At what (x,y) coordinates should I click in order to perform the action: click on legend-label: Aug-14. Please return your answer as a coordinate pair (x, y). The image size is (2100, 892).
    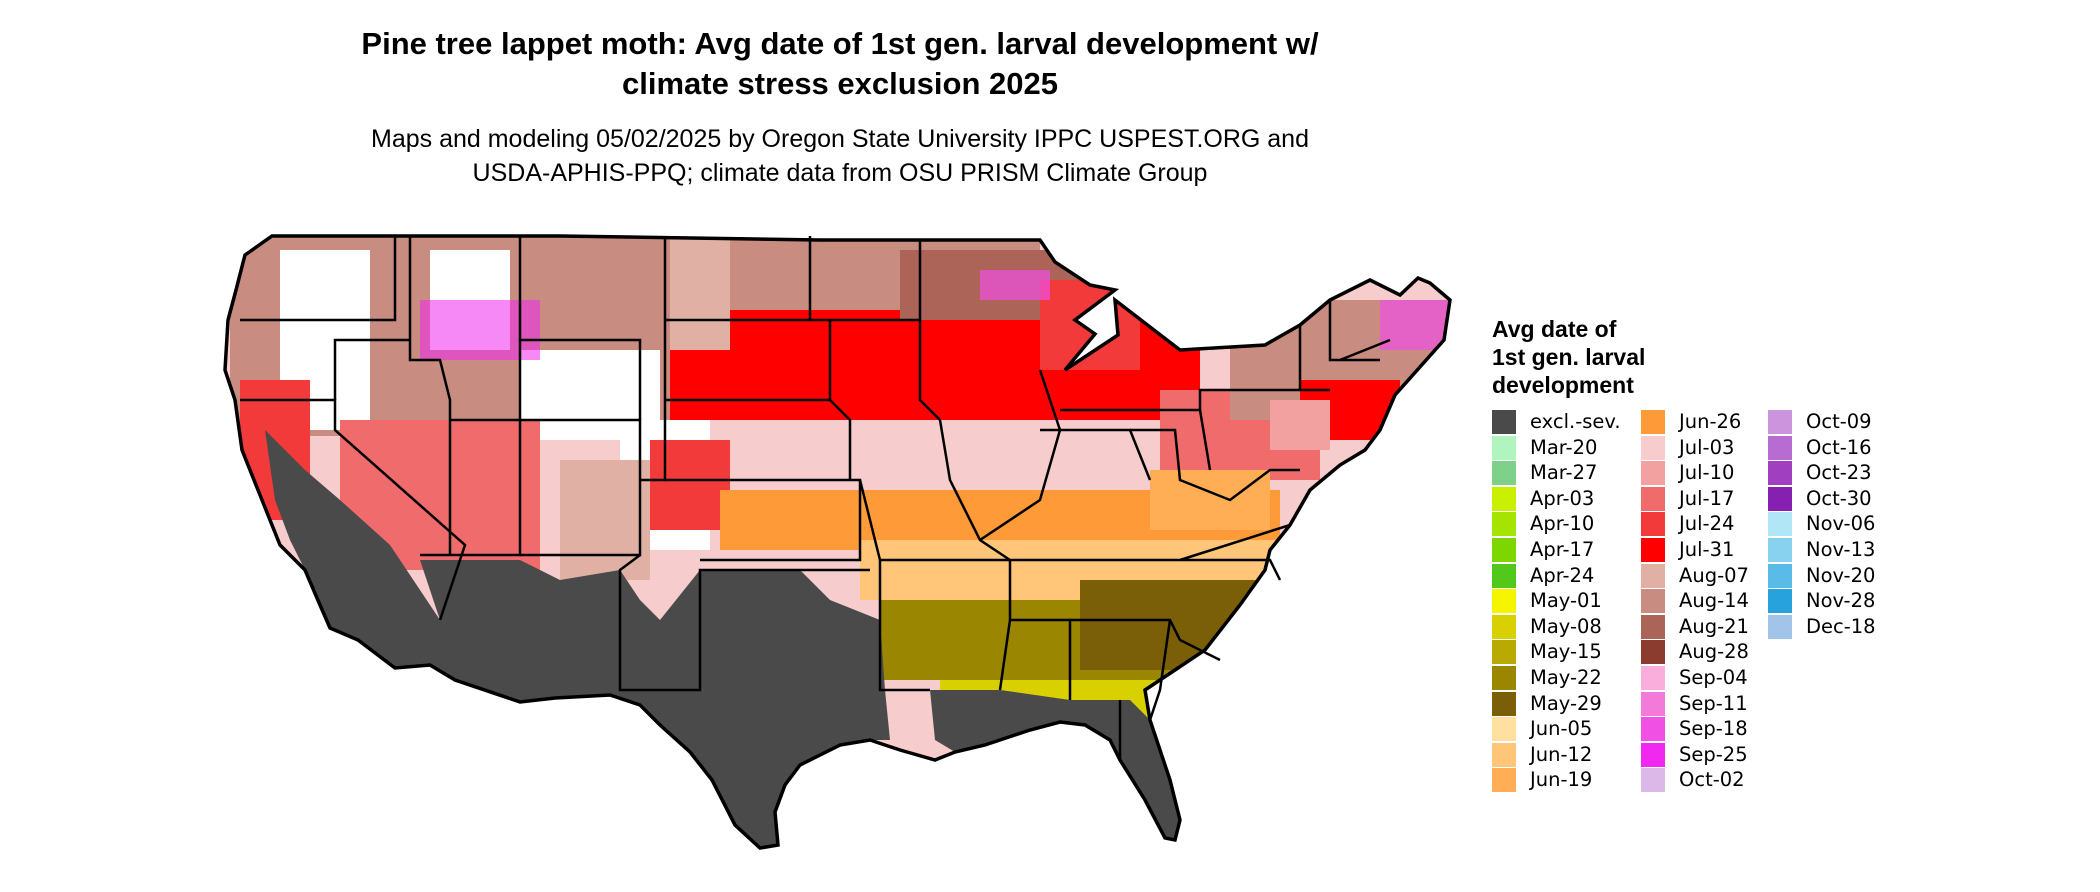
    Looking at the image, I should click on (1714, 601).